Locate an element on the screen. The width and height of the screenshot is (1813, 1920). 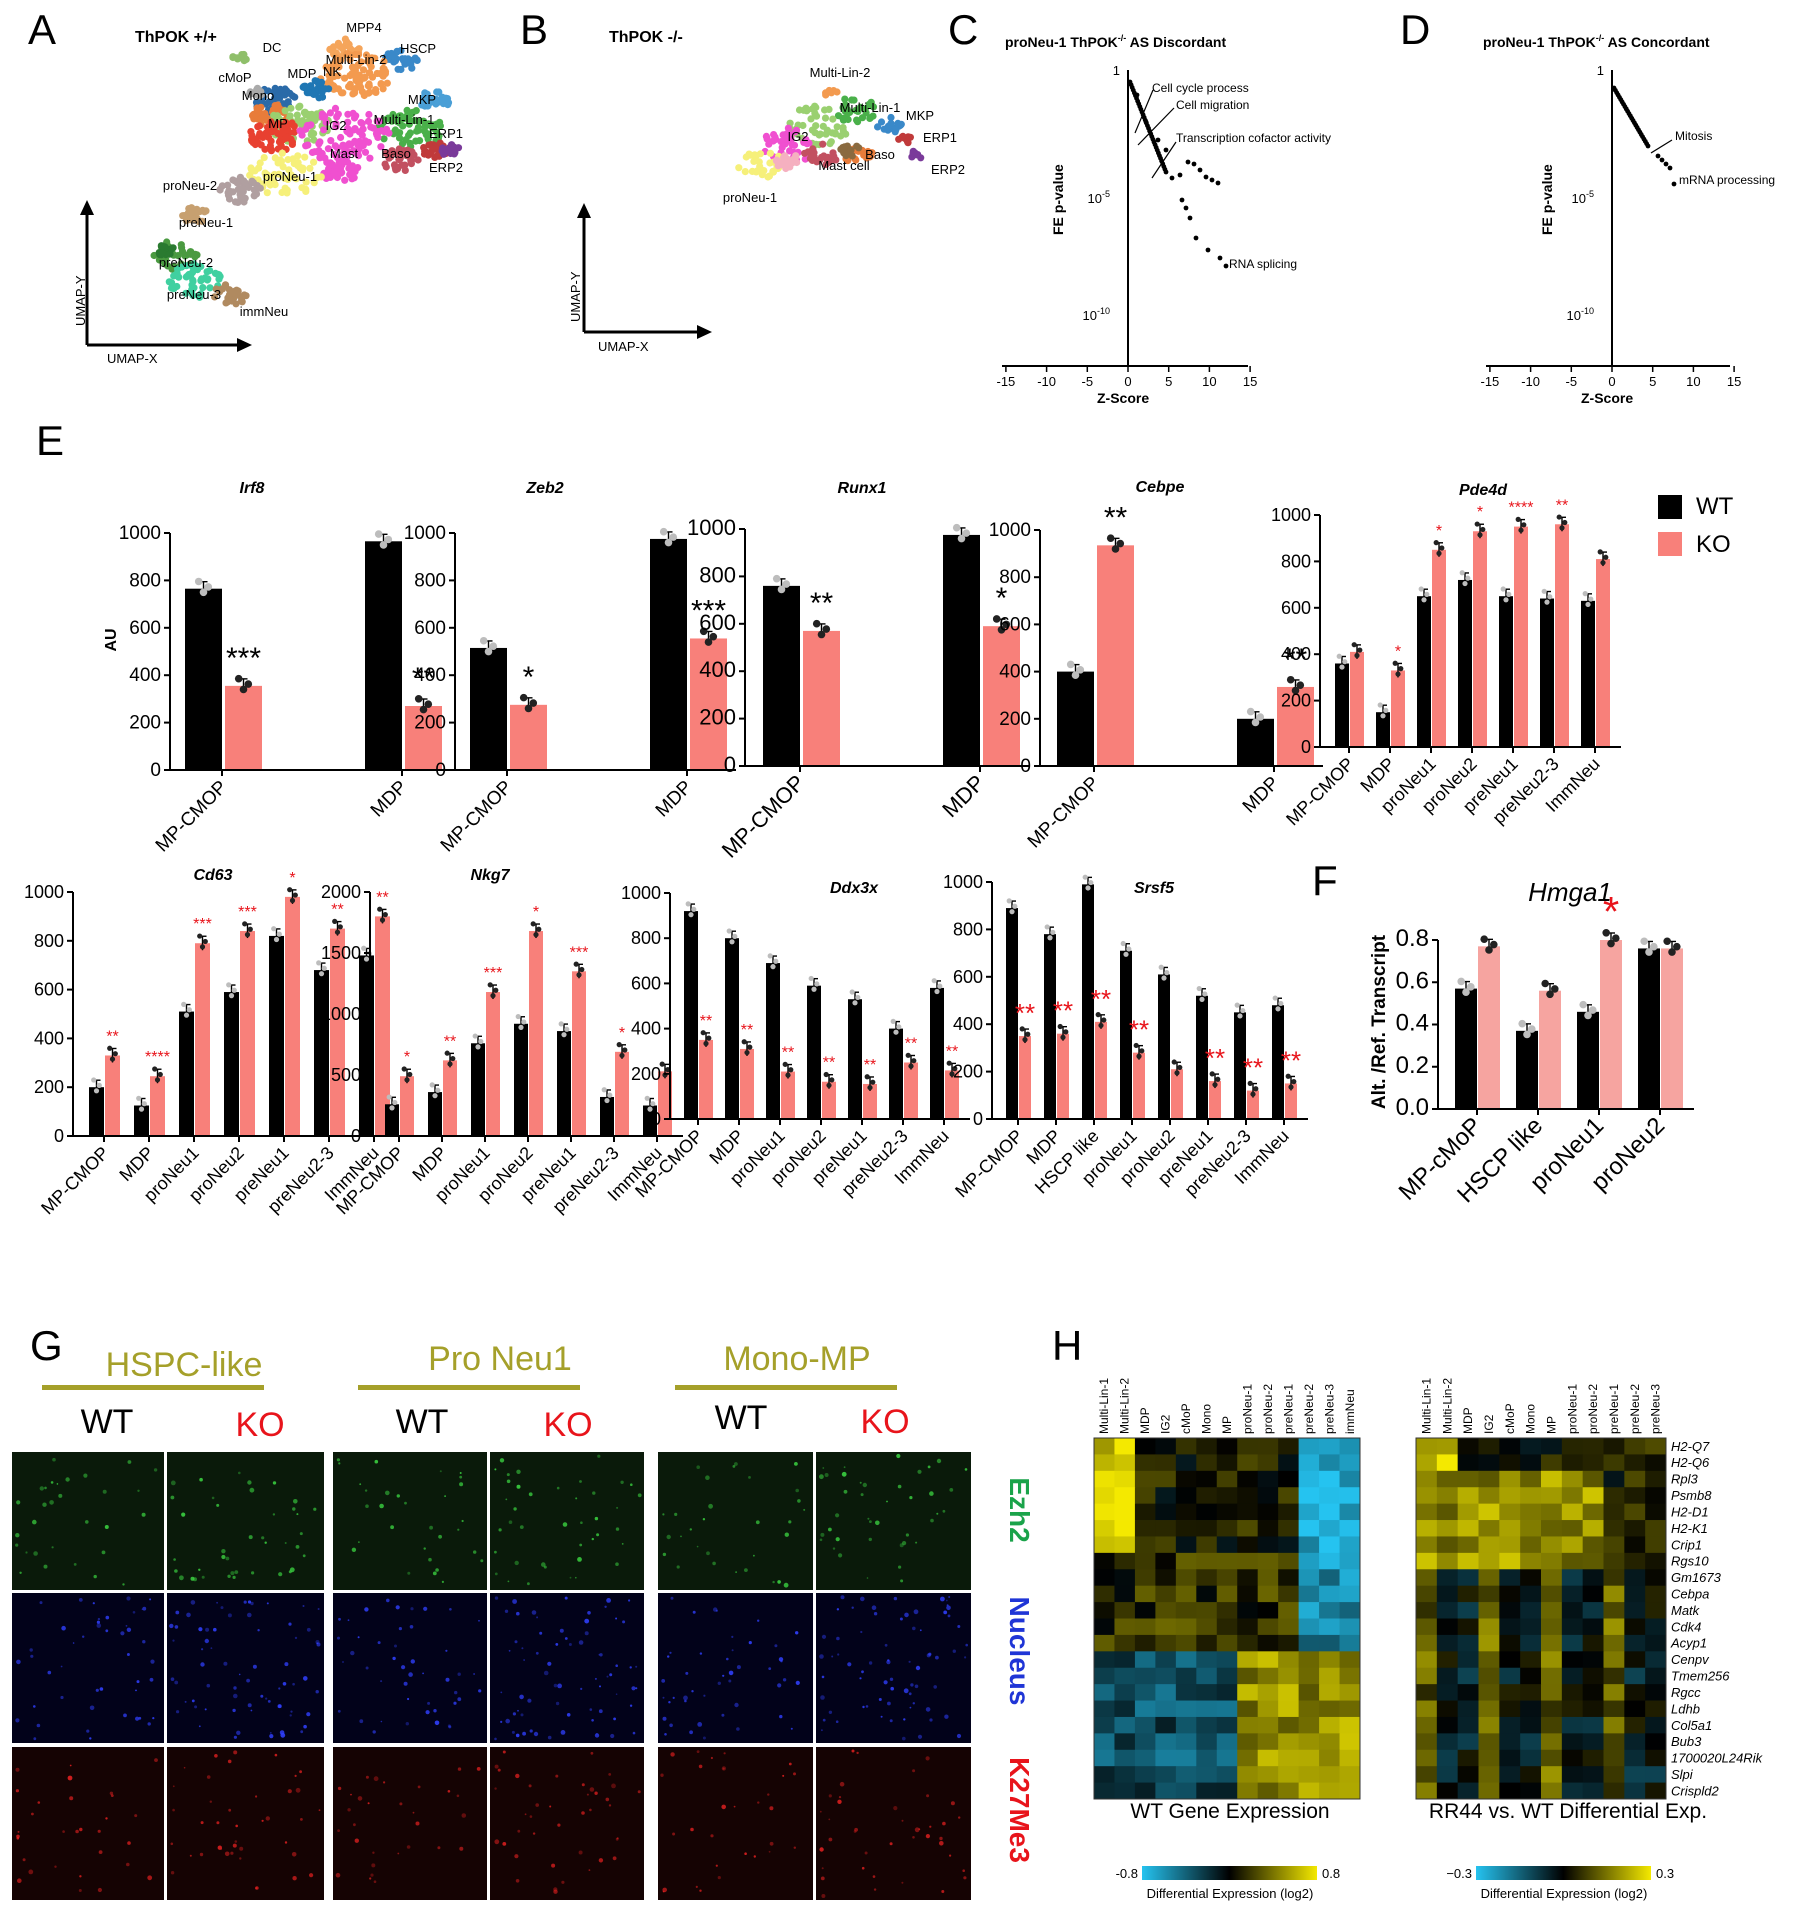
umap-cluster-label: IG2 is located at coordinates (798, 136).